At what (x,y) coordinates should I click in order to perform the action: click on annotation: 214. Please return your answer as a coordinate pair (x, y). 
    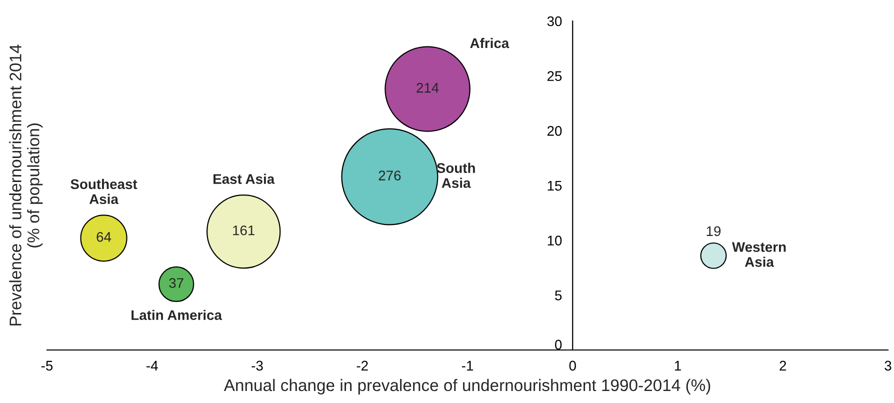
    Looking at the image, I should click on (427, 87).